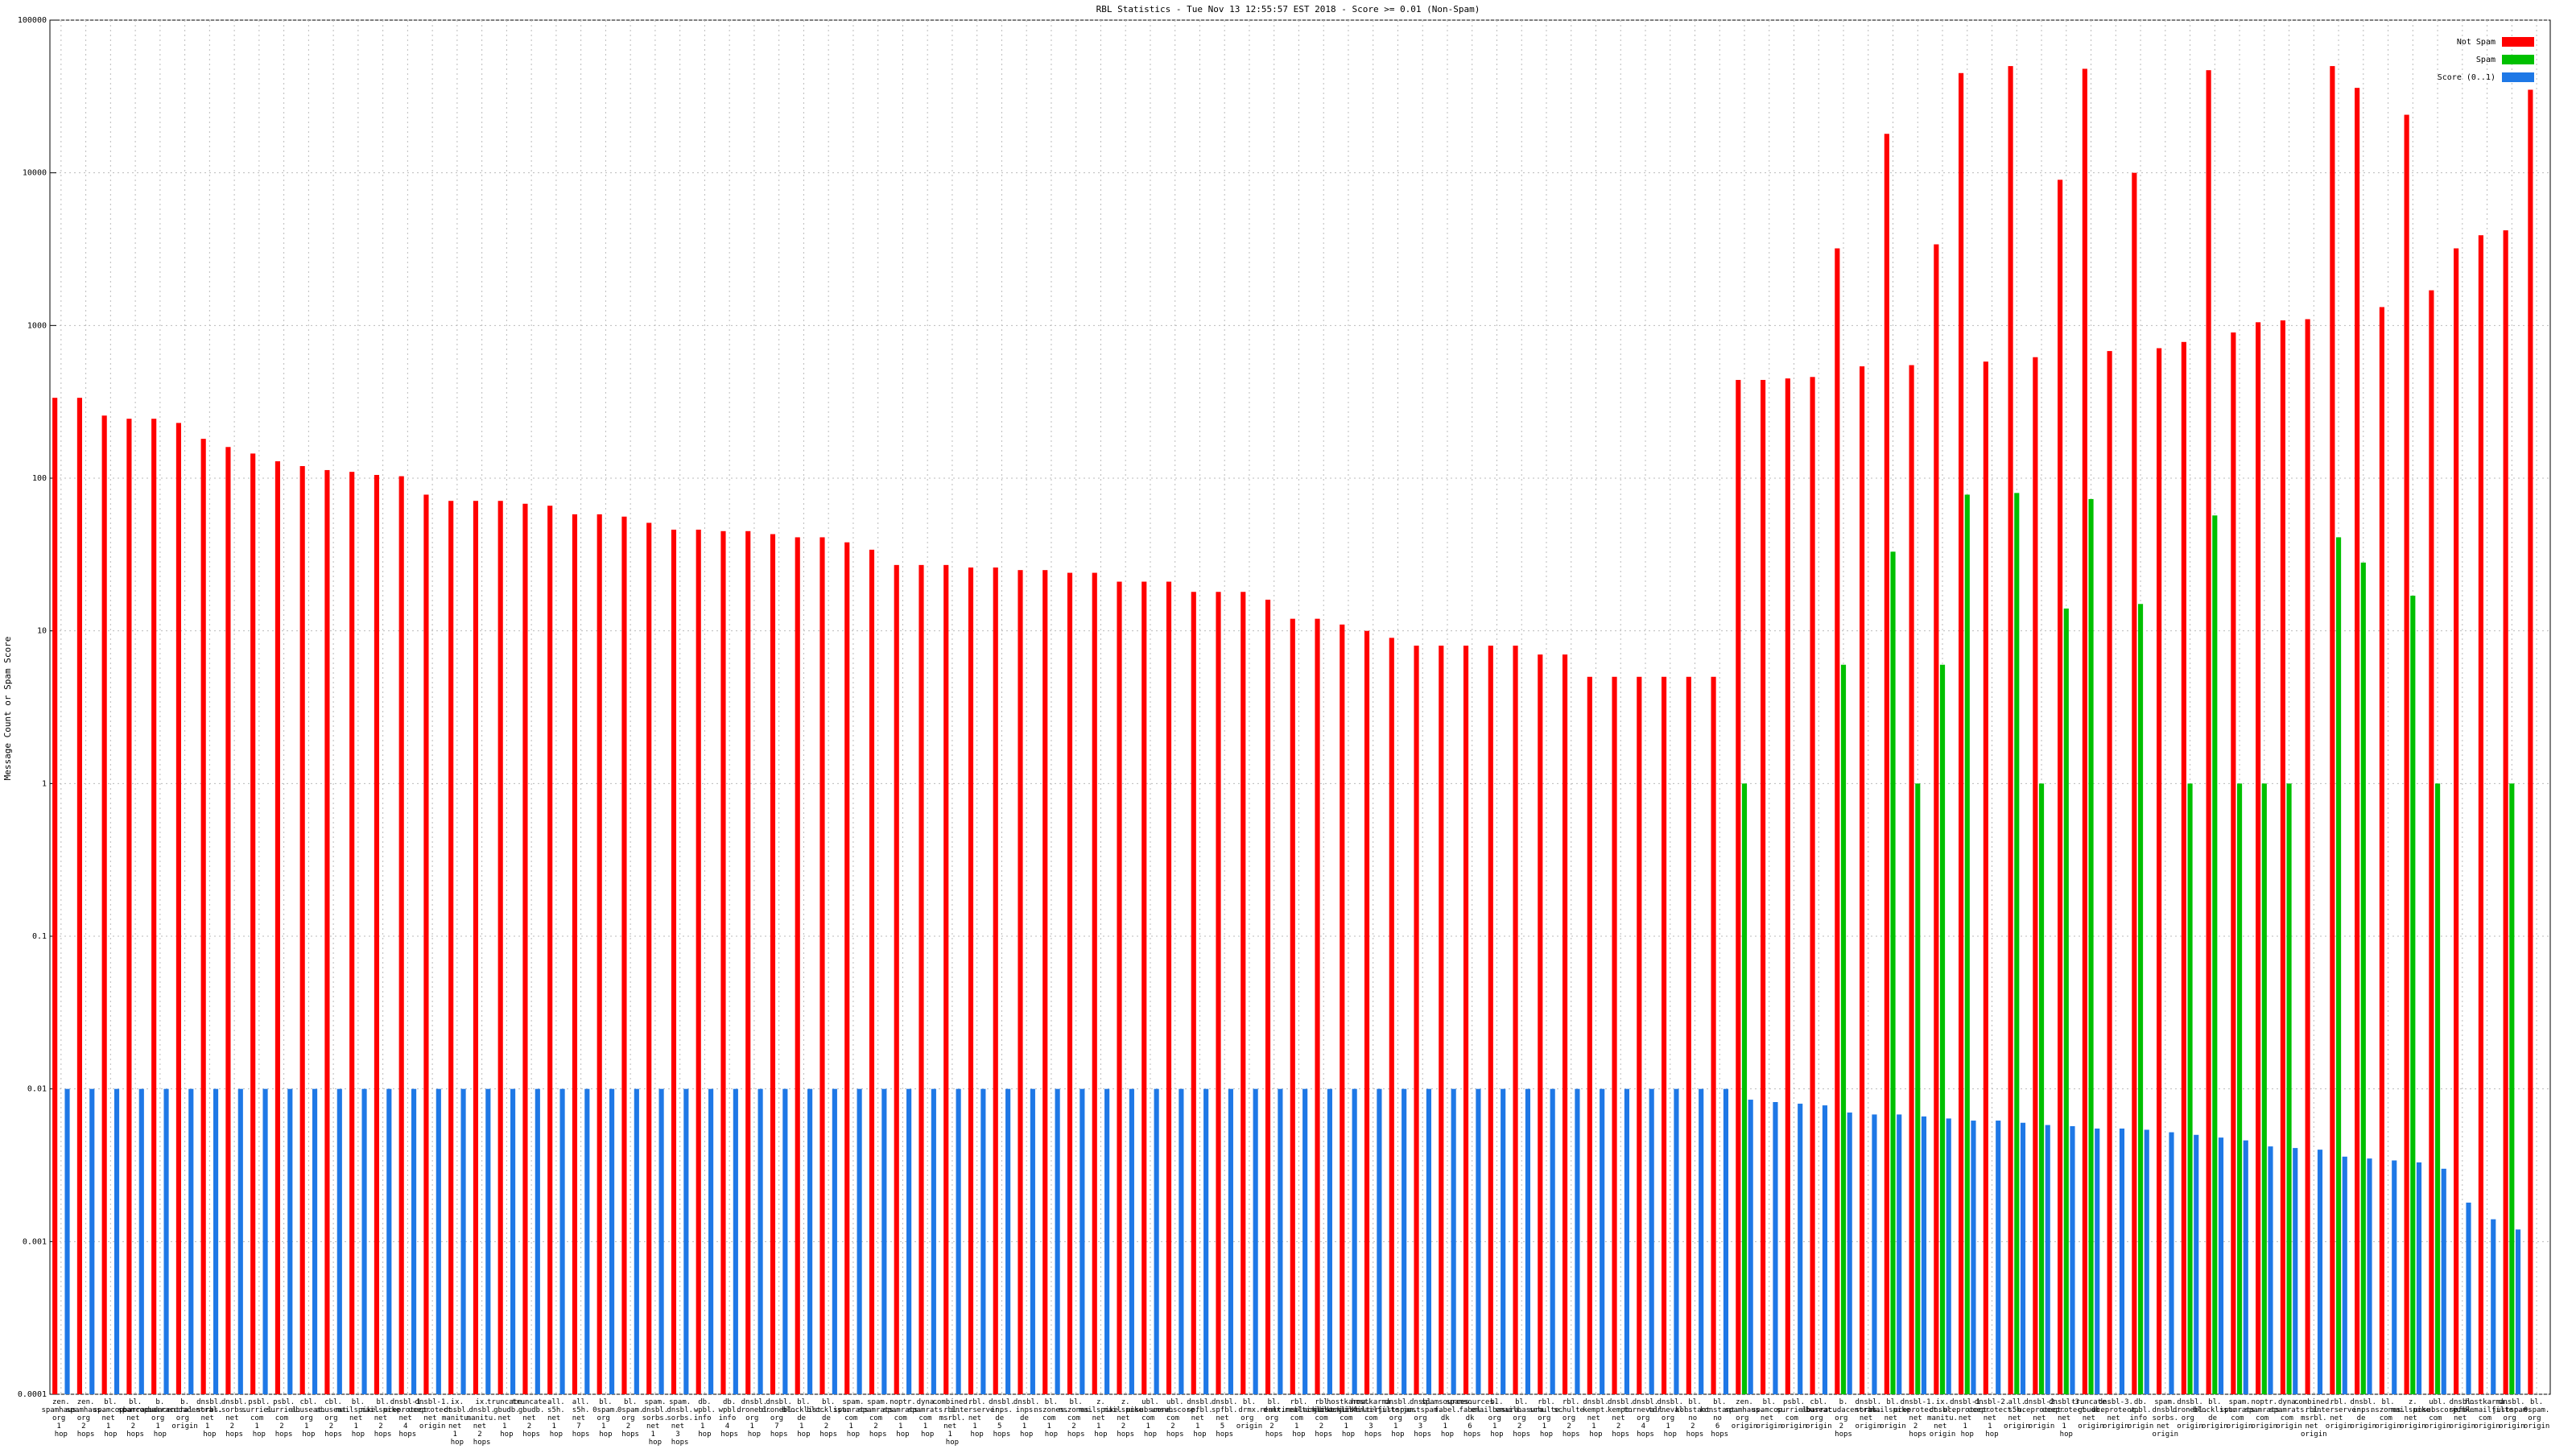 The width and height of the screenshot is (2576, 1449). I want to click on x-tick-label: truncate. gbudb. net origin, so click(2091, 1414).